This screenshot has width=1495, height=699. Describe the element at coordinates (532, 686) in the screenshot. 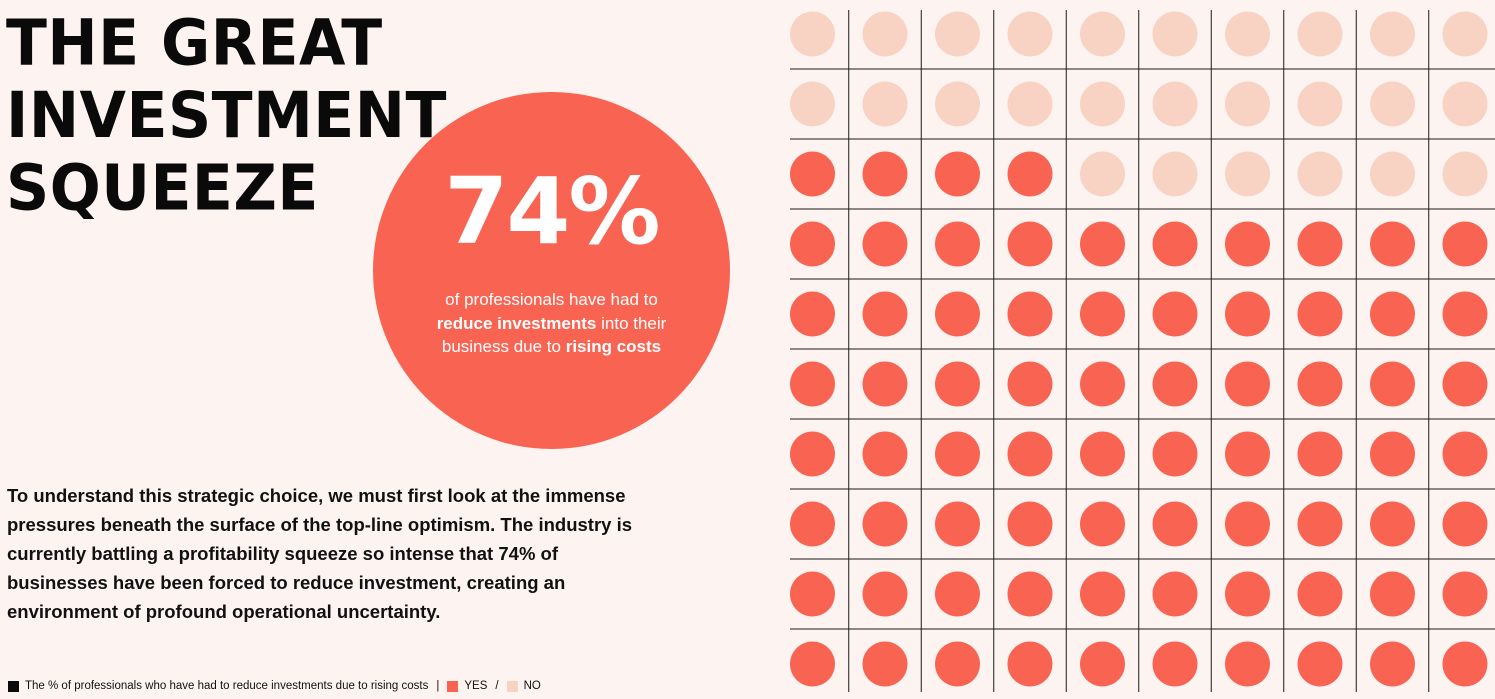

I see `legend-no-label: NO` at that location.